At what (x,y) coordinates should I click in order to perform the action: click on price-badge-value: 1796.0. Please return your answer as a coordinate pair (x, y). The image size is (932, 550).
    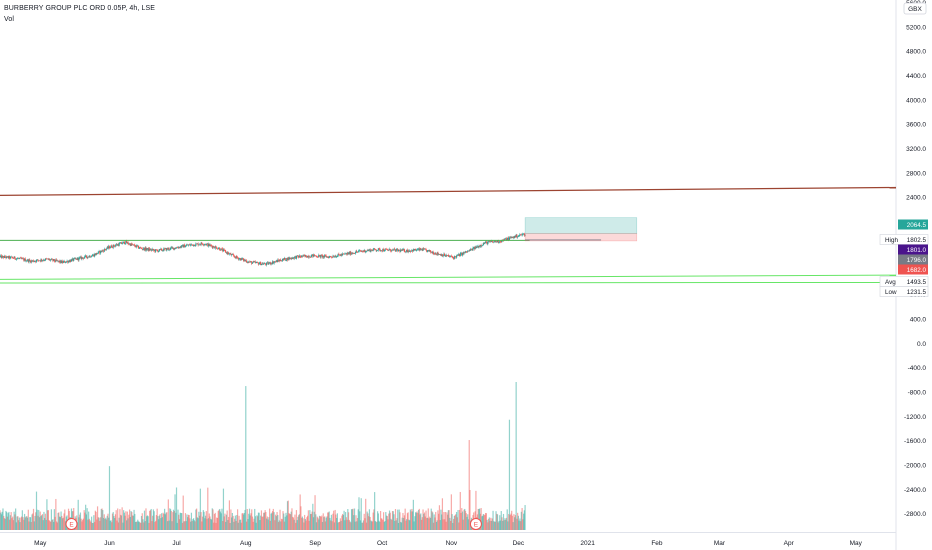
    Looking at the image, I should click on (917, 260).